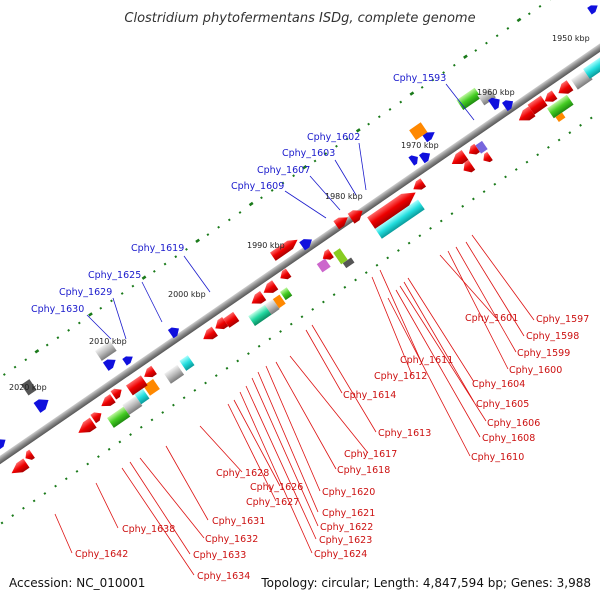 Image resolution: width=600 pixels, height=600 pixels. Describe the element at coordinates (369, 395) in the screenshot. I see `gene-label: Cphy_1614` at that location.